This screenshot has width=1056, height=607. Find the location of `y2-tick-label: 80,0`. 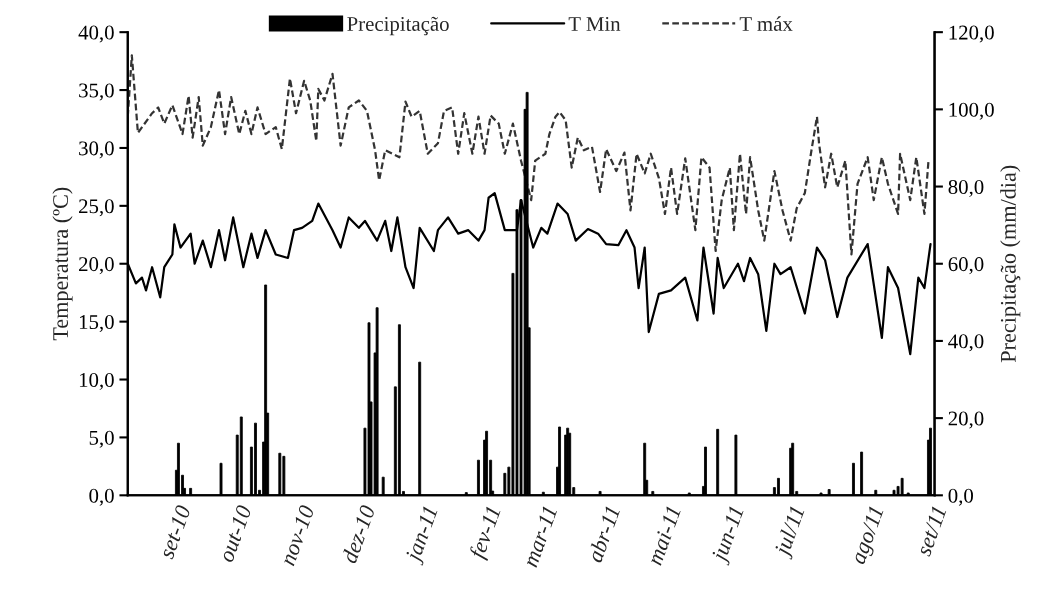

y2-tick-label: 80,0 is located at coordinates (966, 188).